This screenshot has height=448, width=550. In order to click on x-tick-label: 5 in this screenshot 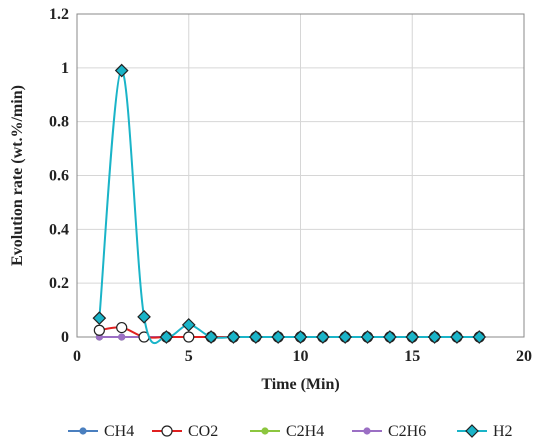, I will do `click(189, 356)`.